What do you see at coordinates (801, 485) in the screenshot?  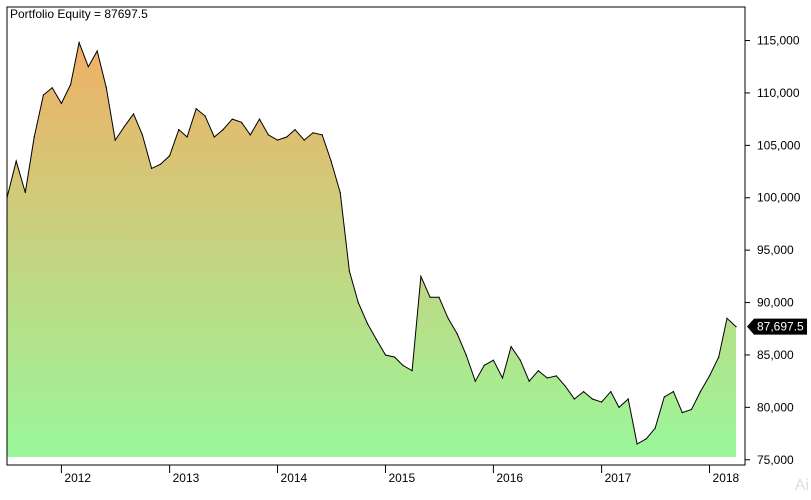 I see `watermark-text: Ai` at bounding box center [801, 485].